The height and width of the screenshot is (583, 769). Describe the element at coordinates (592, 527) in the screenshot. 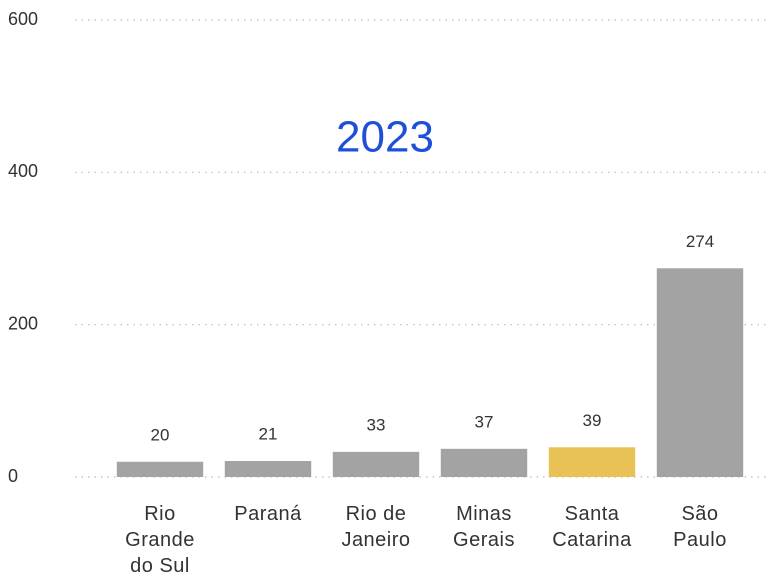

I see `x-tick-label: Santa Catarina` at that location.